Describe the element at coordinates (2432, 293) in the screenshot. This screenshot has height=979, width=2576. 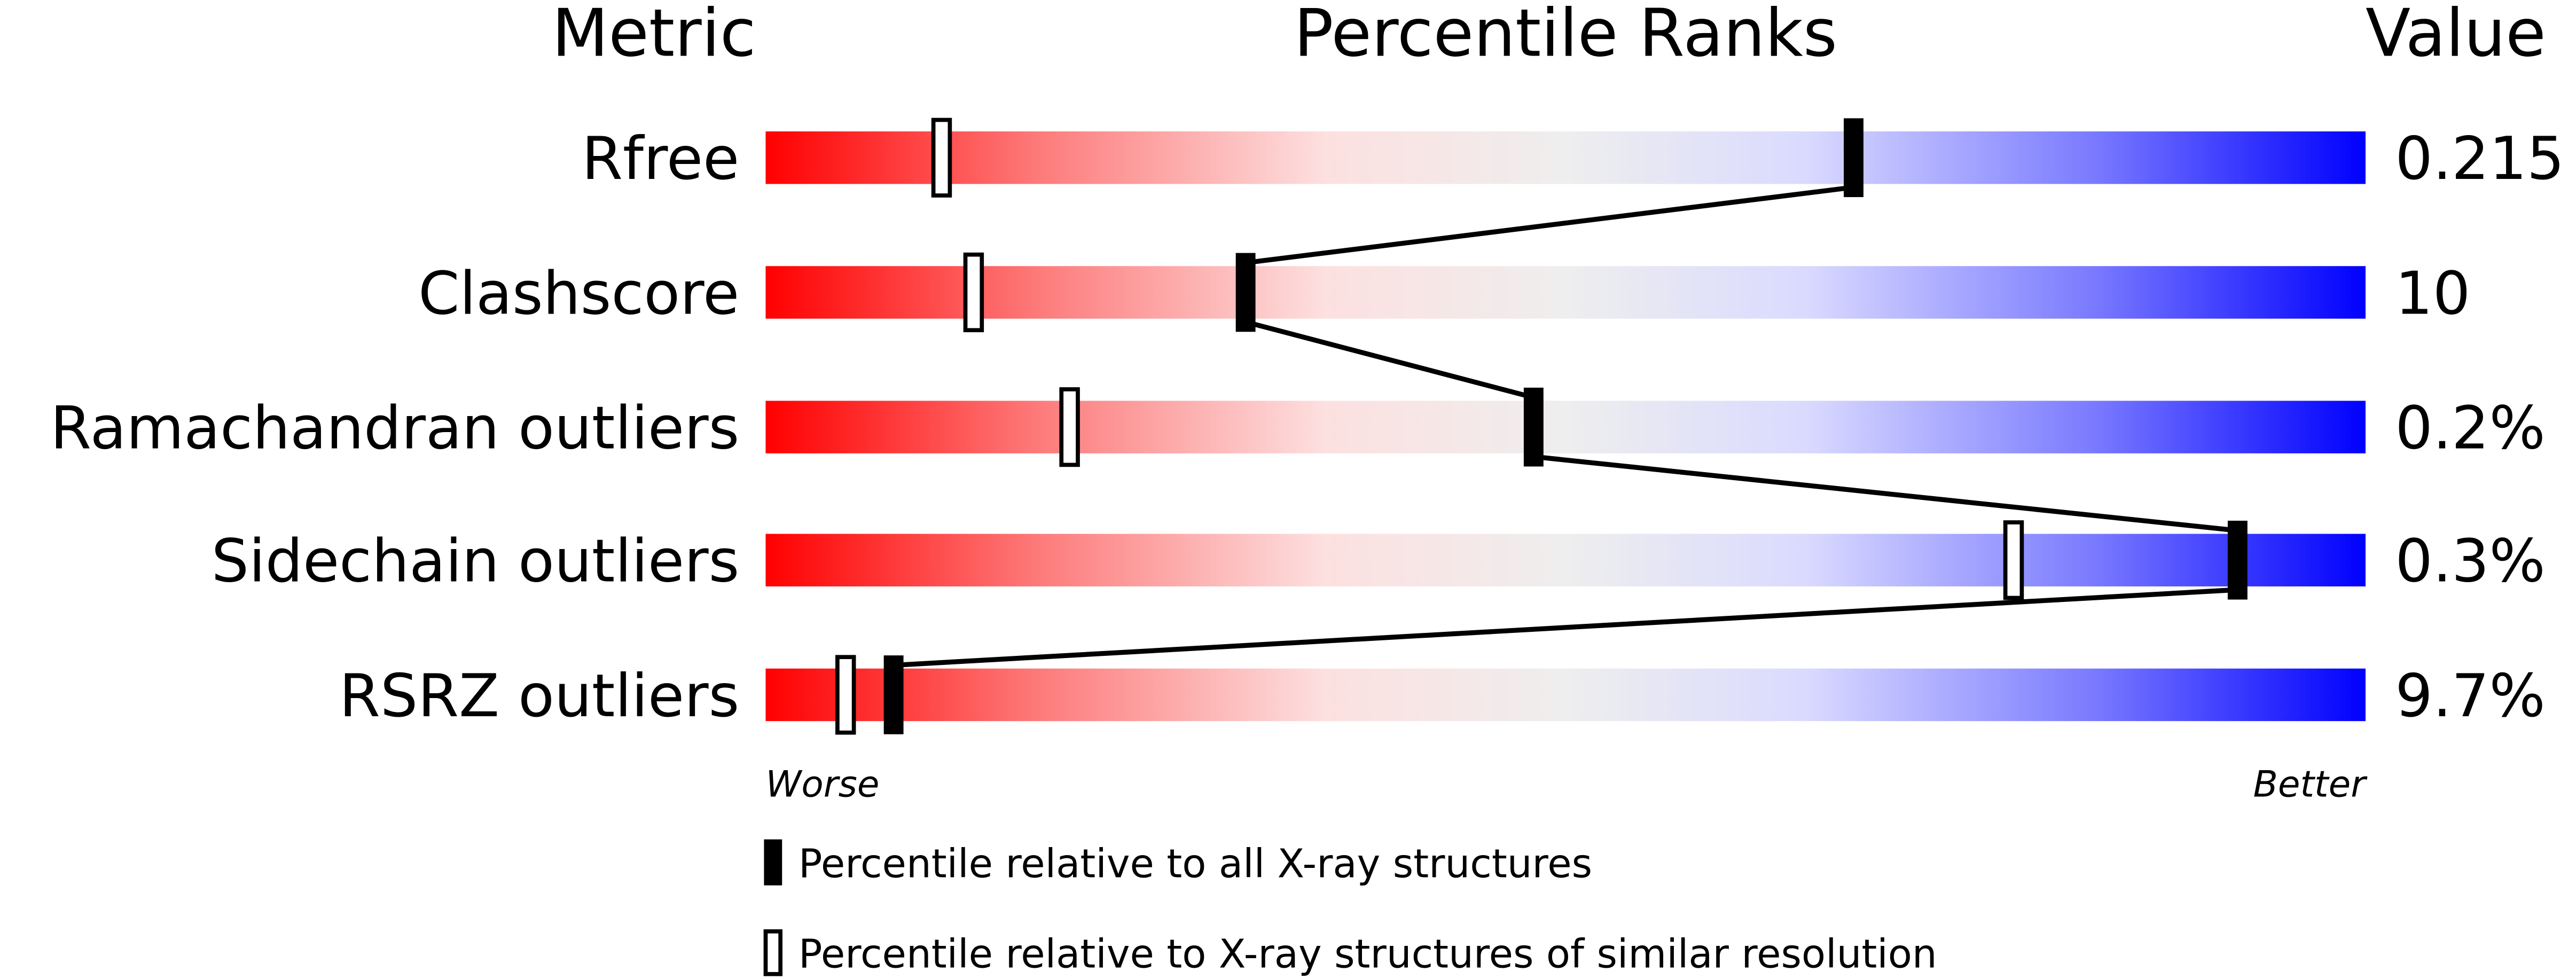
I see `metric-value: 10` at that location.